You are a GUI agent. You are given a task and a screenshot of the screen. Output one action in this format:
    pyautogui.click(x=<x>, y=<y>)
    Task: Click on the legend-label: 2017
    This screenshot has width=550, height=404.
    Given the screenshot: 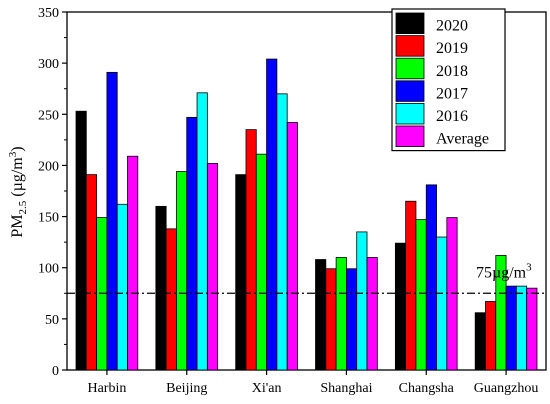 What is the action you would take?
    pyautogui.click(x=452, y=93)
    